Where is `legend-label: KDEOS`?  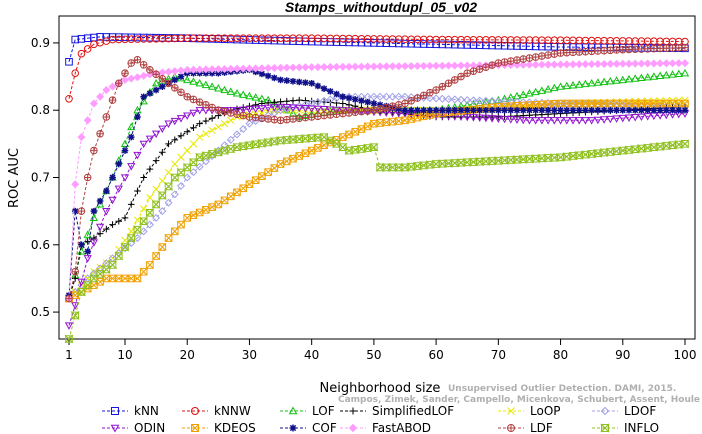
legend-label: KDEOS is located at coordinates (235, 427).